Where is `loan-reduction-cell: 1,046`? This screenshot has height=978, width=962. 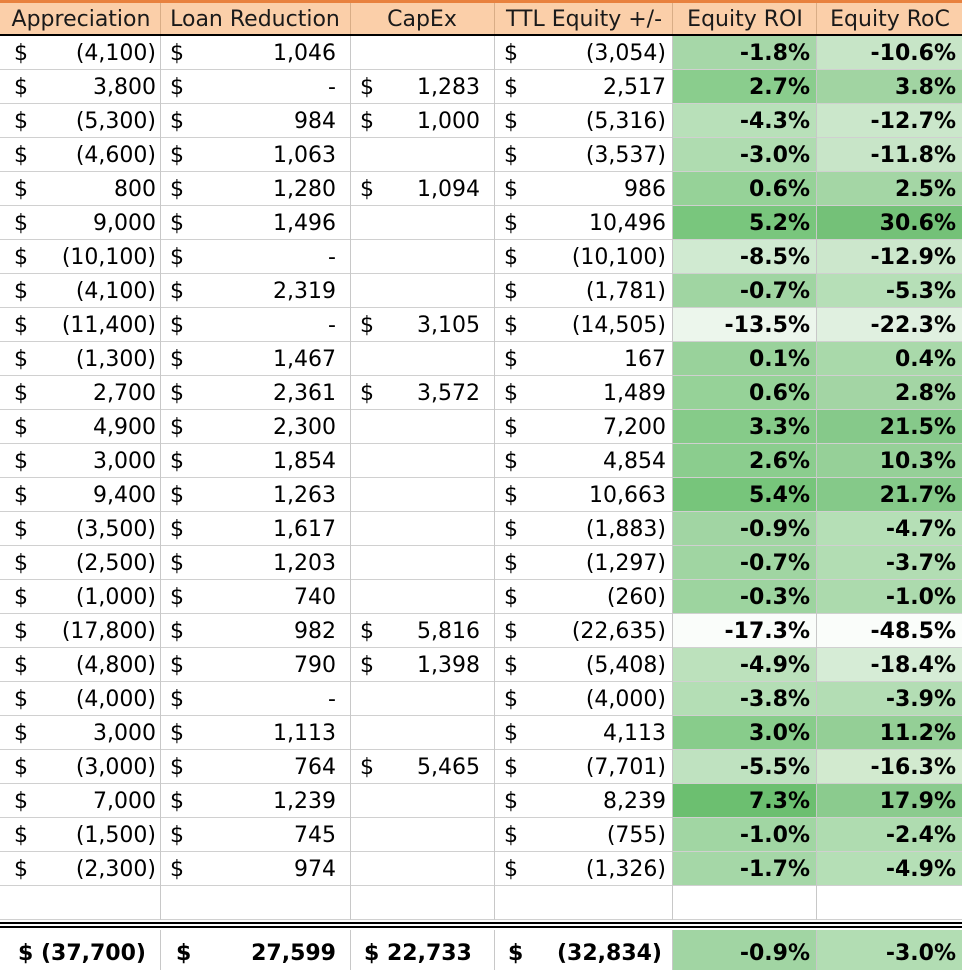 loan-reduction-cell: 1,046 is located at coordinates (304, 53).